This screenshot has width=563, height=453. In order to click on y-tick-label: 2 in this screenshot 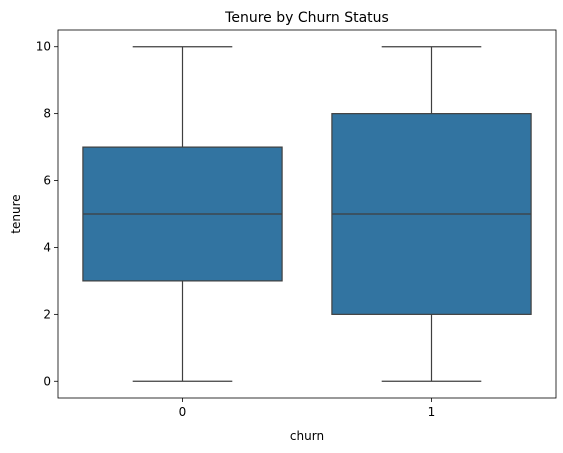, I will do `click(47, 314)`.